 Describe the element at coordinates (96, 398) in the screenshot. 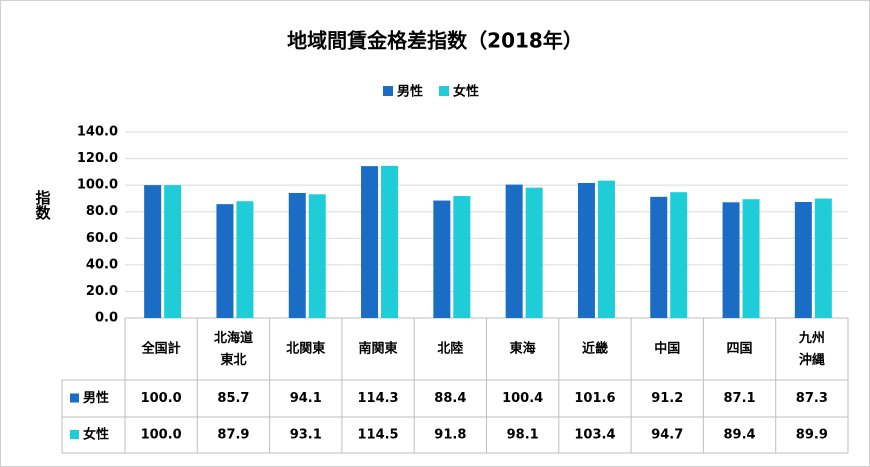

I see `row-label: 男性` at that location.